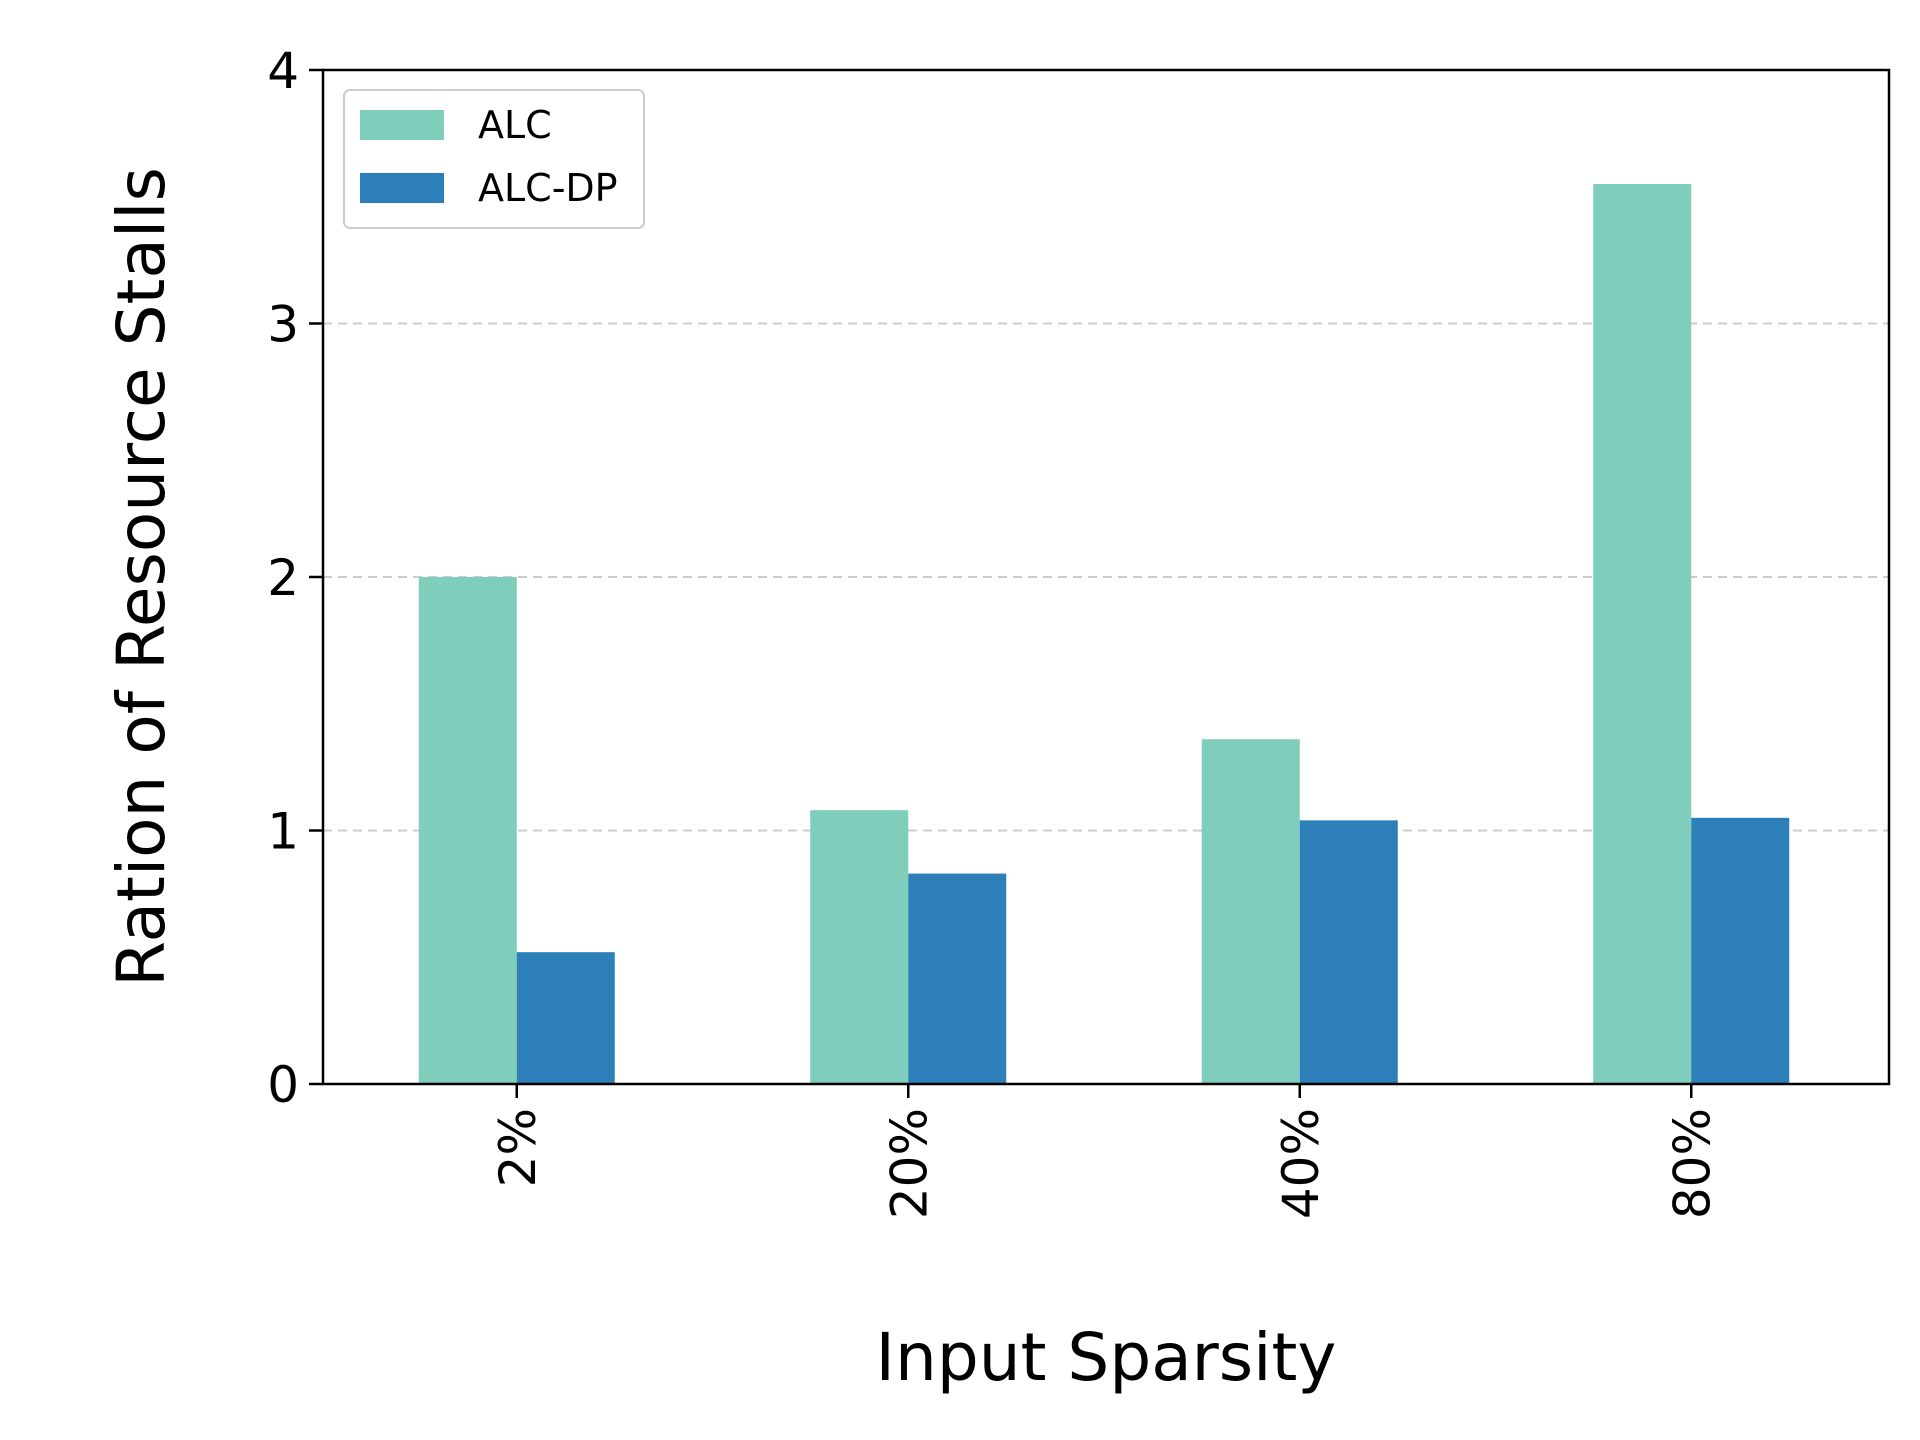  What do you see at coordinates (548, 188) in the screenshot?
I see `legend-label-alc-dp: ALC-DP` at bounding box center [548, 188].